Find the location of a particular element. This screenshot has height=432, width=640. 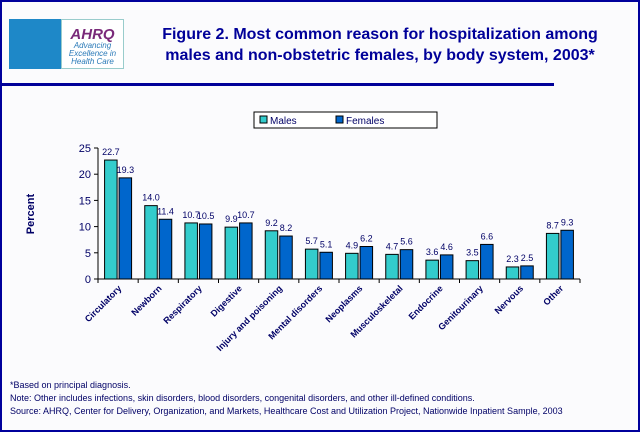

legend-swatch-males is located at coordinates (263, 119).